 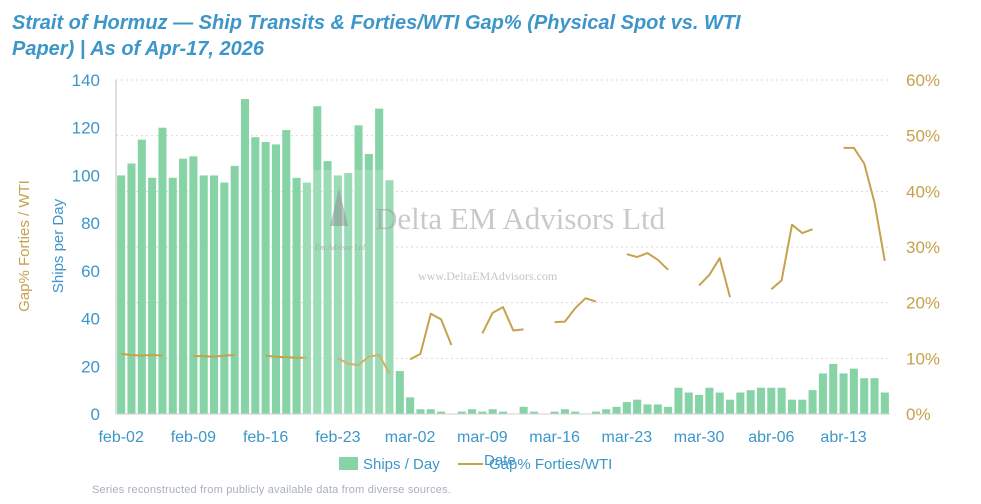 What do you see at coordinates (475, 464) in the screenshot?
I see `legend: Ships / Day Gap% Forties/WTI` at bounding box center [475, 464].